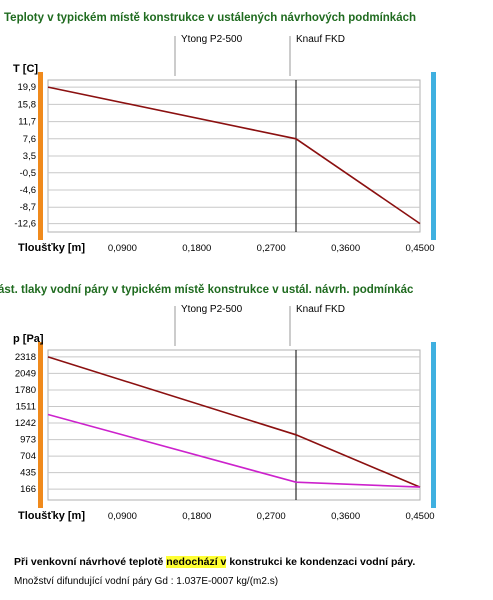  What do you see at coordinates (25, 390) in the screenshot?
I see `y-tick-label: 1780` at bounding box center [25, 390].